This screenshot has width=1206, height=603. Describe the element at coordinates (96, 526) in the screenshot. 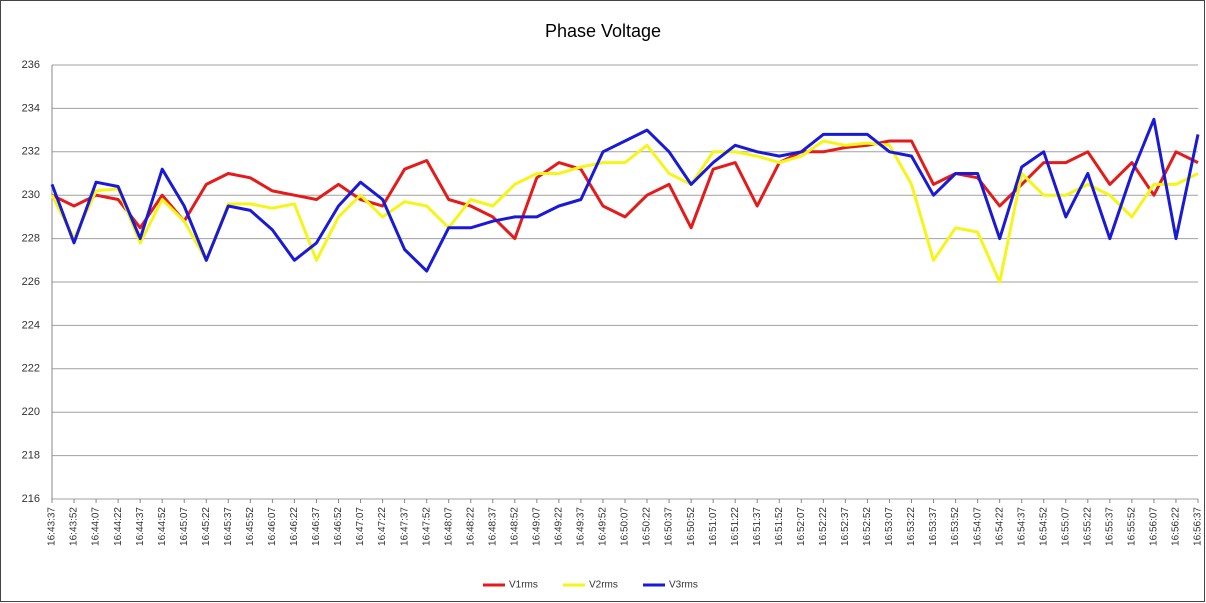

I see `x-tick-label: 16:44:07` at that location.